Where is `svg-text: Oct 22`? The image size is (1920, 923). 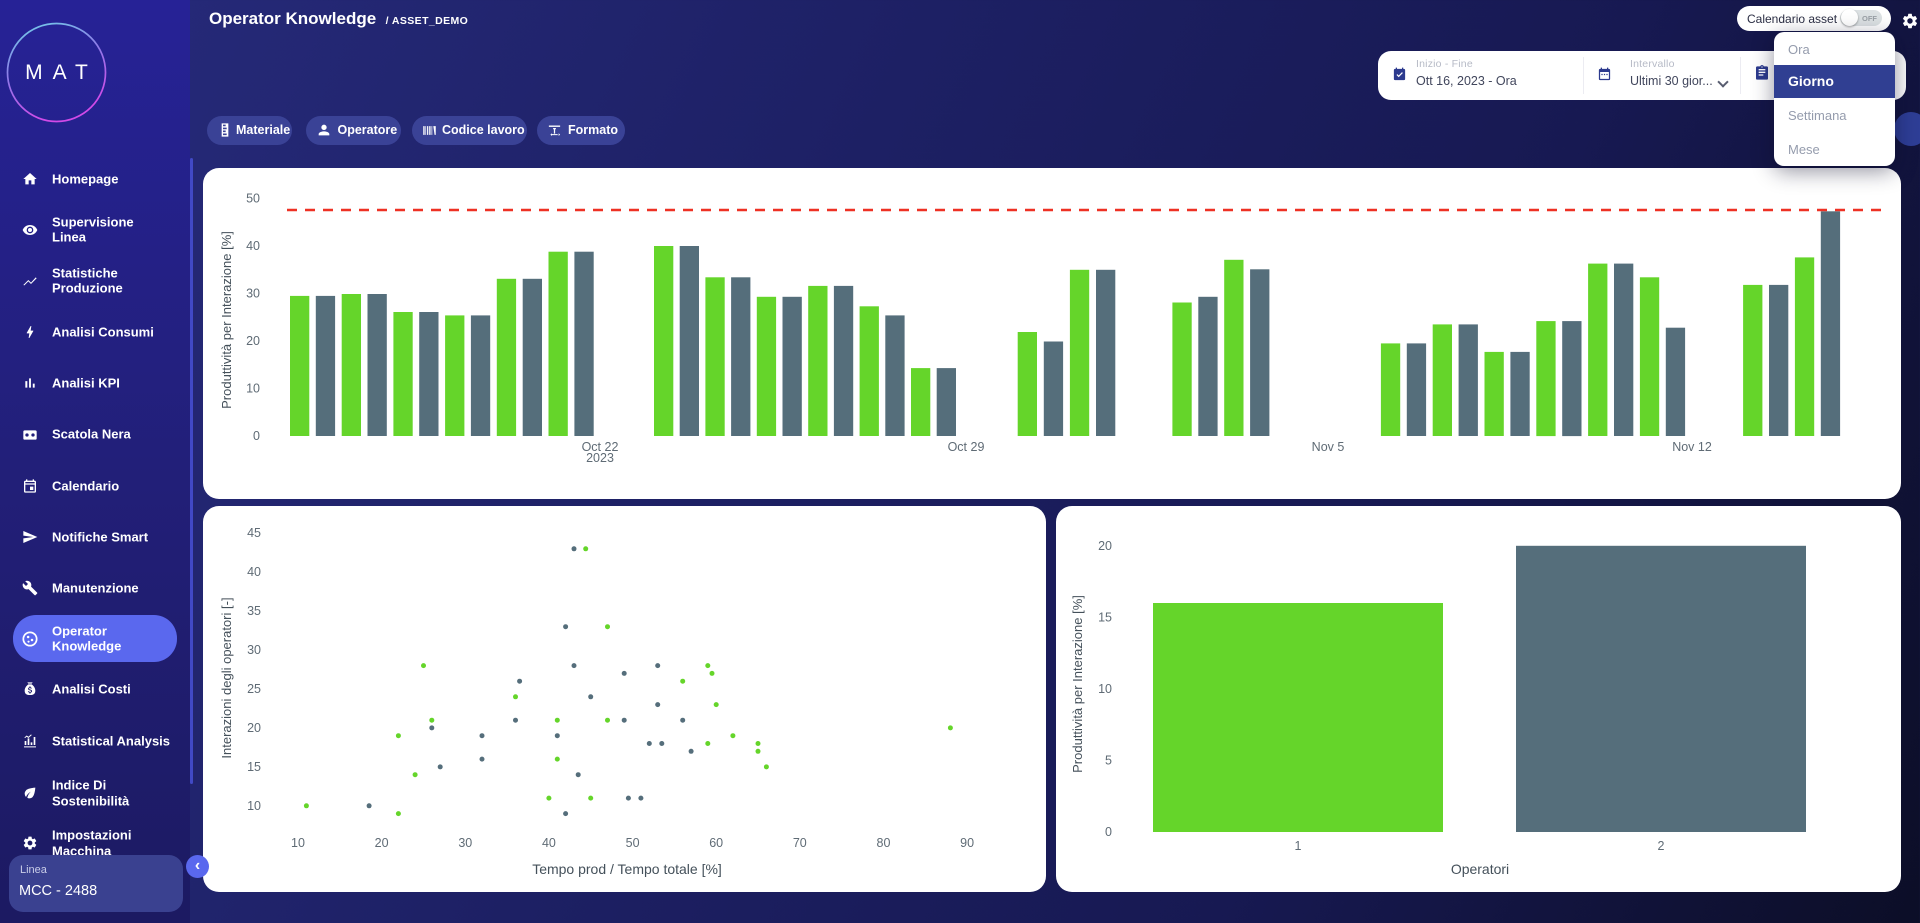
svg-text: Oct 22 is located at coordinates (600, 447).